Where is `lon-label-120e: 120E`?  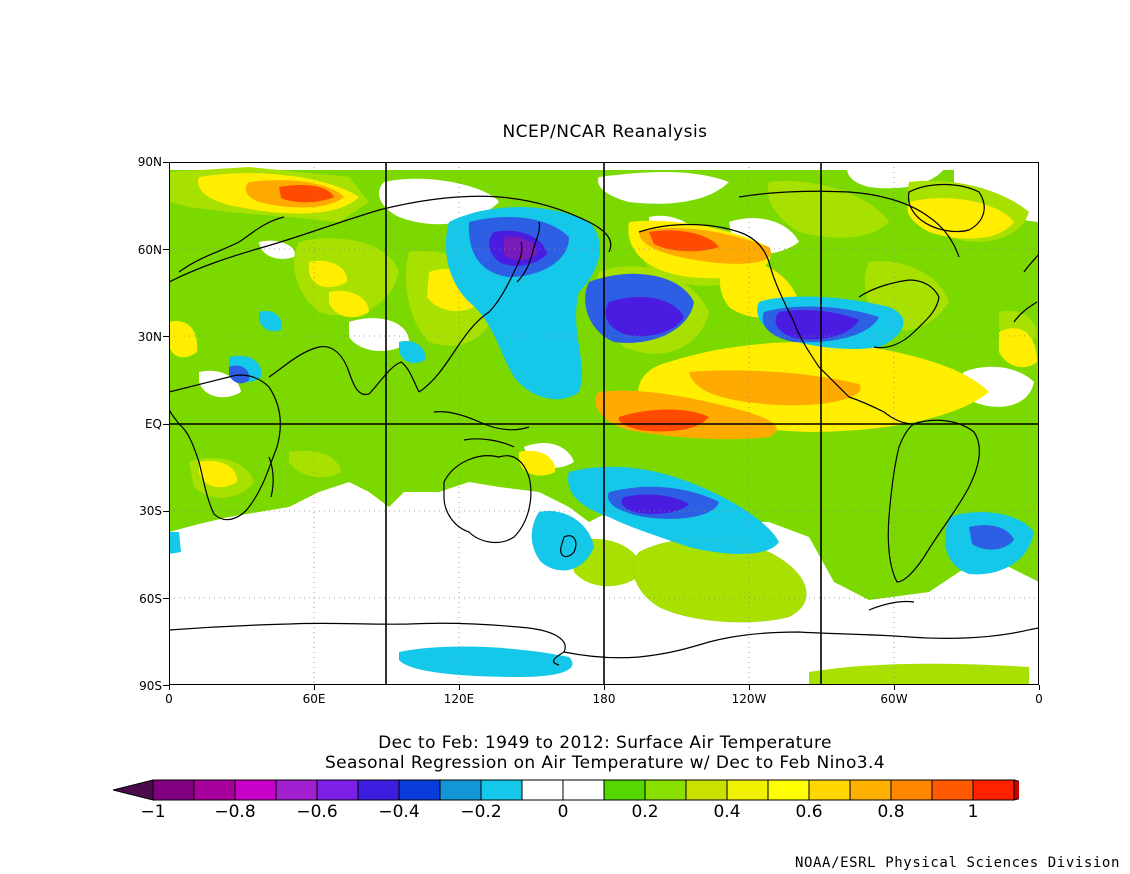 lon-label-120e: 120E is located at coordinates (459, 699).